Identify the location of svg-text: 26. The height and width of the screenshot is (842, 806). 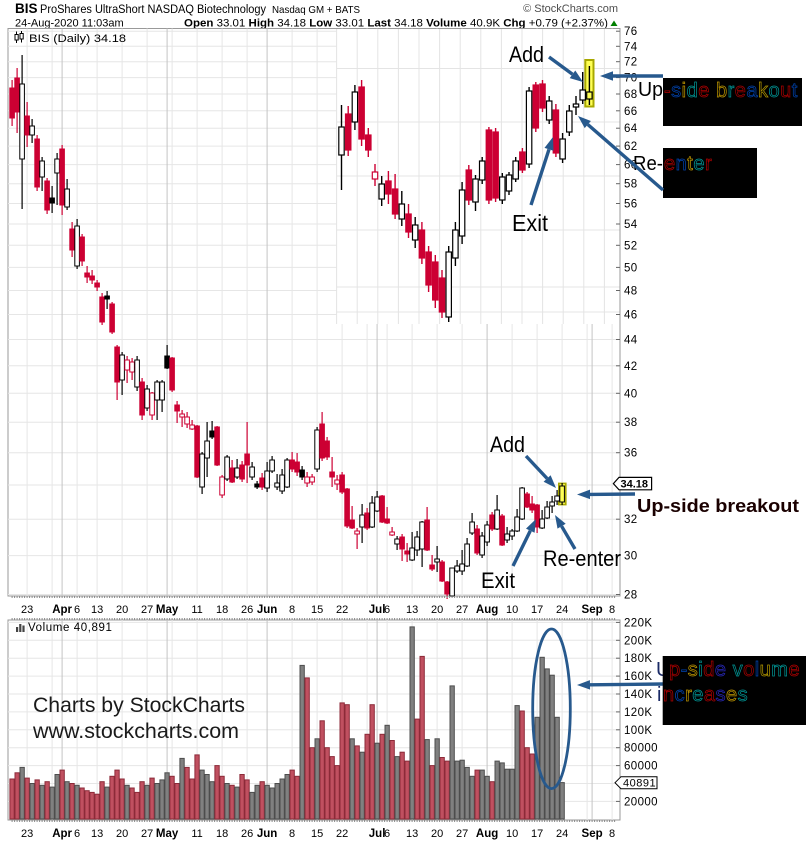
(247, 610).